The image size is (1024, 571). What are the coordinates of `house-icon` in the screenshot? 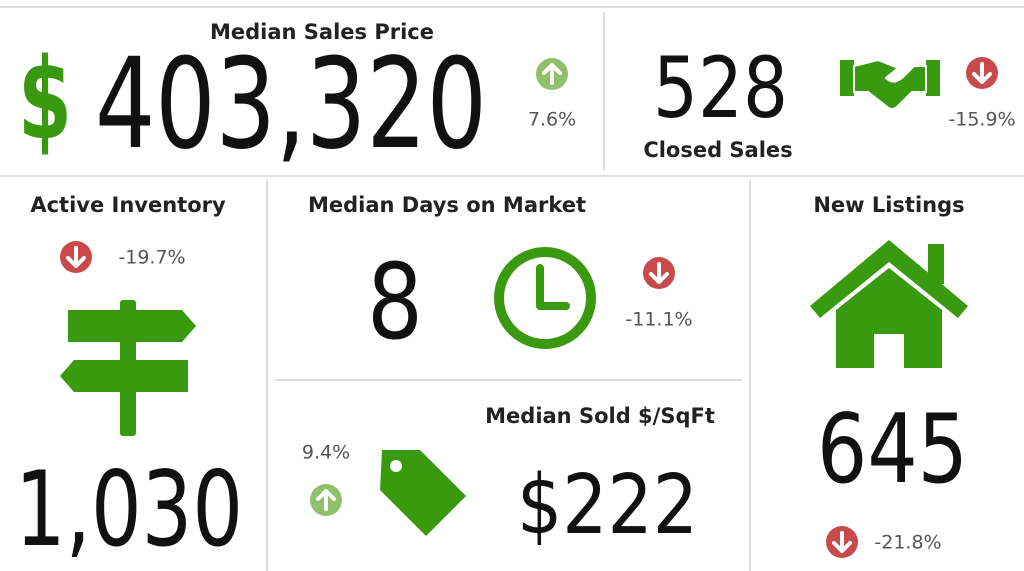 It's located at (889, 304).